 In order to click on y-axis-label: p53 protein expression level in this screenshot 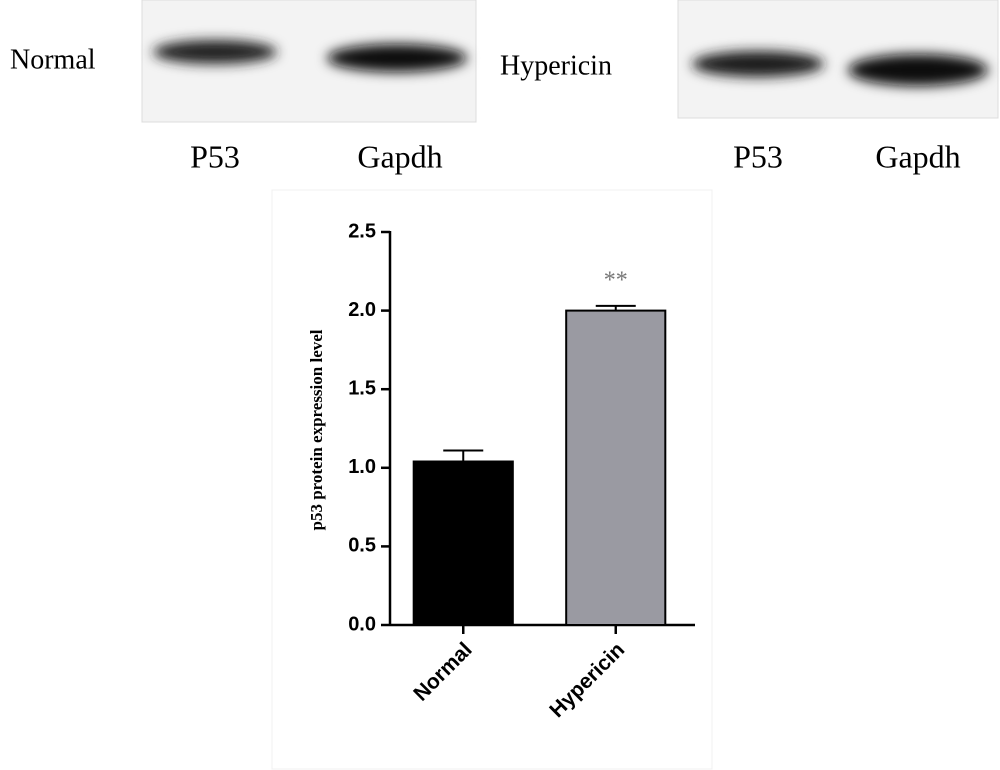, I will do `click(316, 429)`.